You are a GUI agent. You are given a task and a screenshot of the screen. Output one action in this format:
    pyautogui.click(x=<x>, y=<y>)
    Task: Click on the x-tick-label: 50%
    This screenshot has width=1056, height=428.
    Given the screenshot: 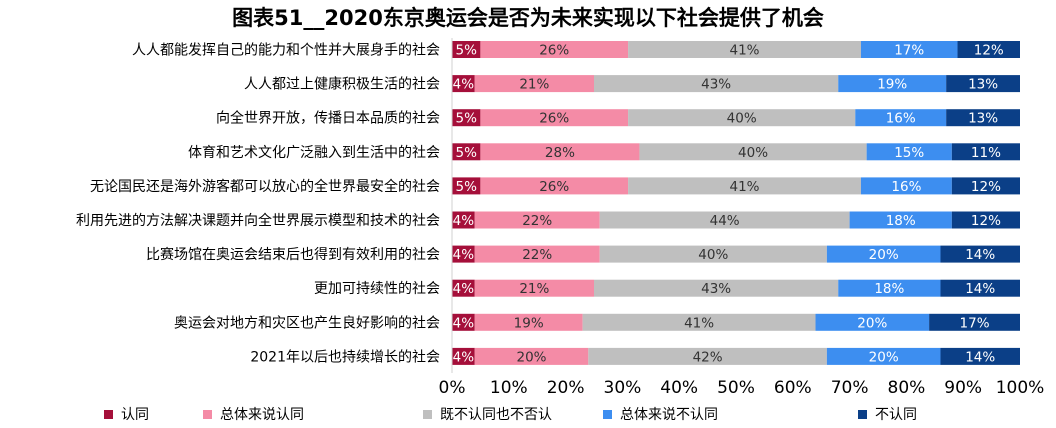 What is the action you would take?
    pyautogui.click(x=736, y=388)
    